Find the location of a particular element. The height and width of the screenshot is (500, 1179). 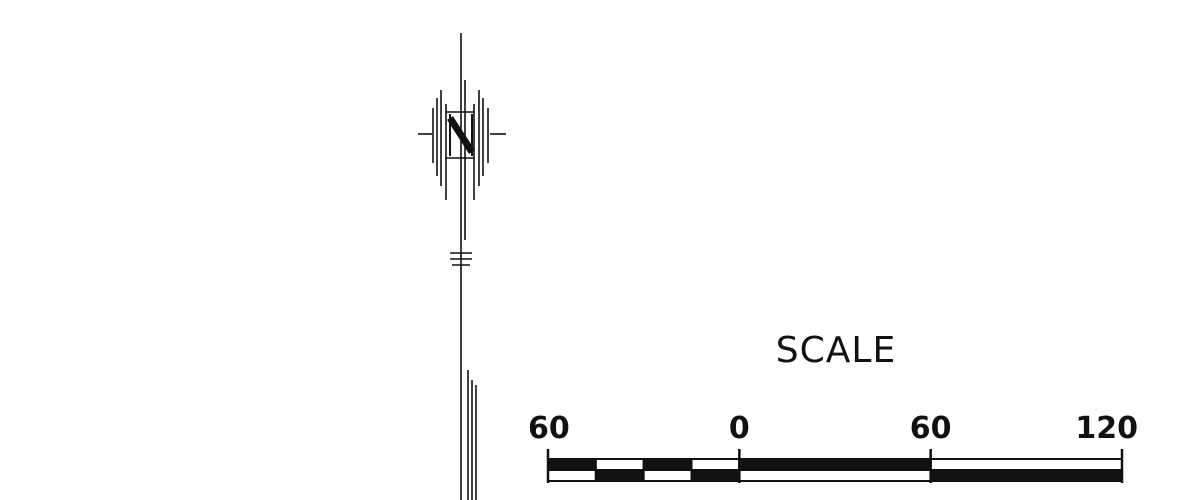

scale-title: SCALE is located at coordinates (836, 350).